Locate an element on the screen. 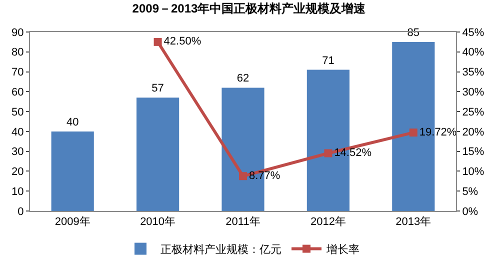 This screenshot has height=275, width=498. y2-tick-label: 15% is located at coordinates (473, 152).